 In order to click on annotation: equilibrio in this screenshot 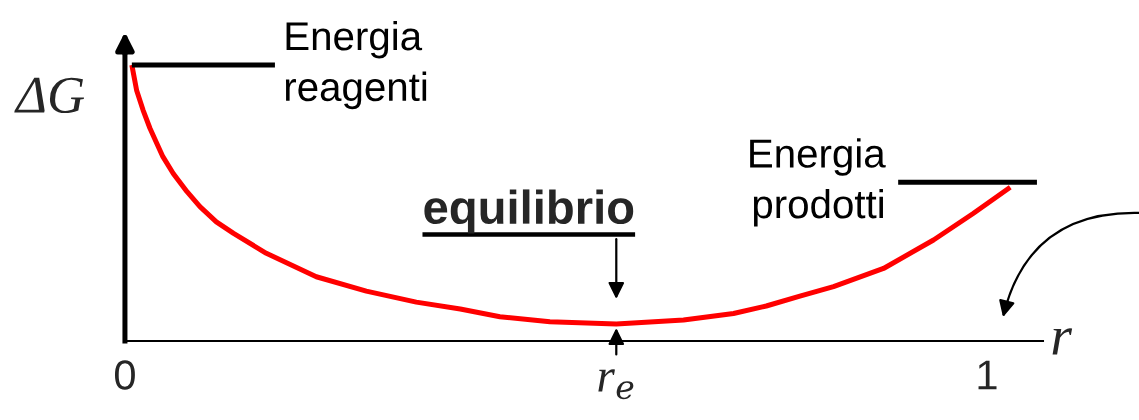, I will do `click(529, 211)`.